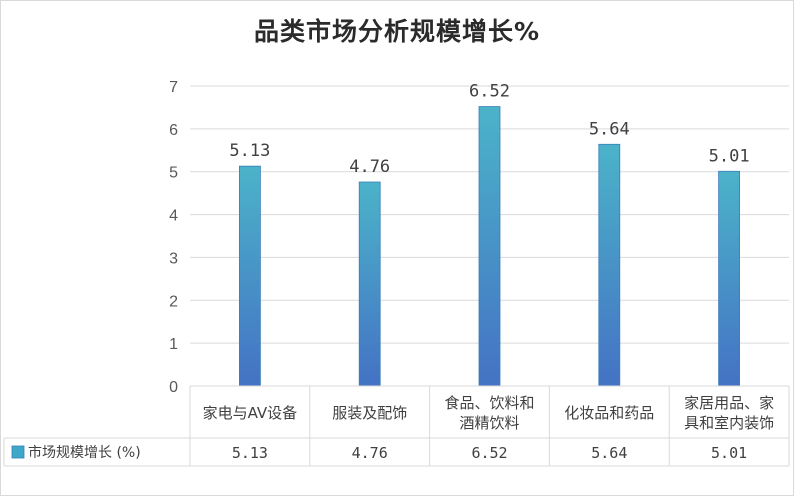 The height and width of the screenshot is (496, 794). I want to click on y-tick-label: 4, so click(173, 216).